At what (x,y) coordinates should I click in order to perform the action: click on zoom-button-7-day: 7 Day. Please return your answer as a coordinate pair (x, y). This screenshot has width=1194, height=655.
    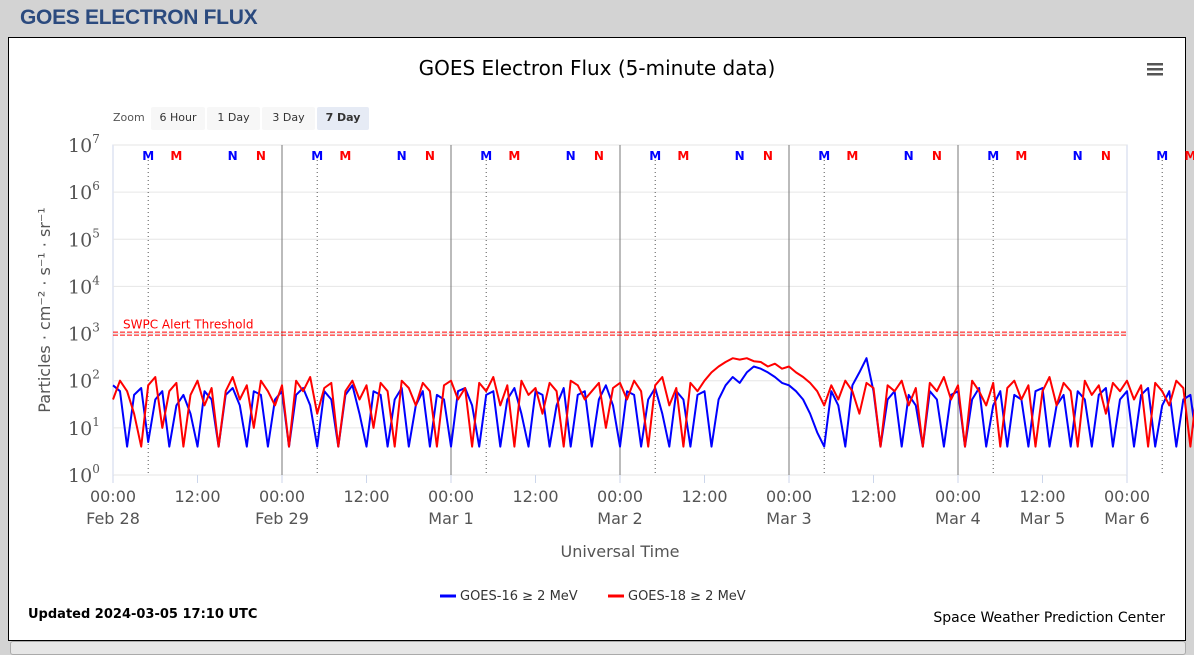
    Looking at the image, I should click on (343, 118).